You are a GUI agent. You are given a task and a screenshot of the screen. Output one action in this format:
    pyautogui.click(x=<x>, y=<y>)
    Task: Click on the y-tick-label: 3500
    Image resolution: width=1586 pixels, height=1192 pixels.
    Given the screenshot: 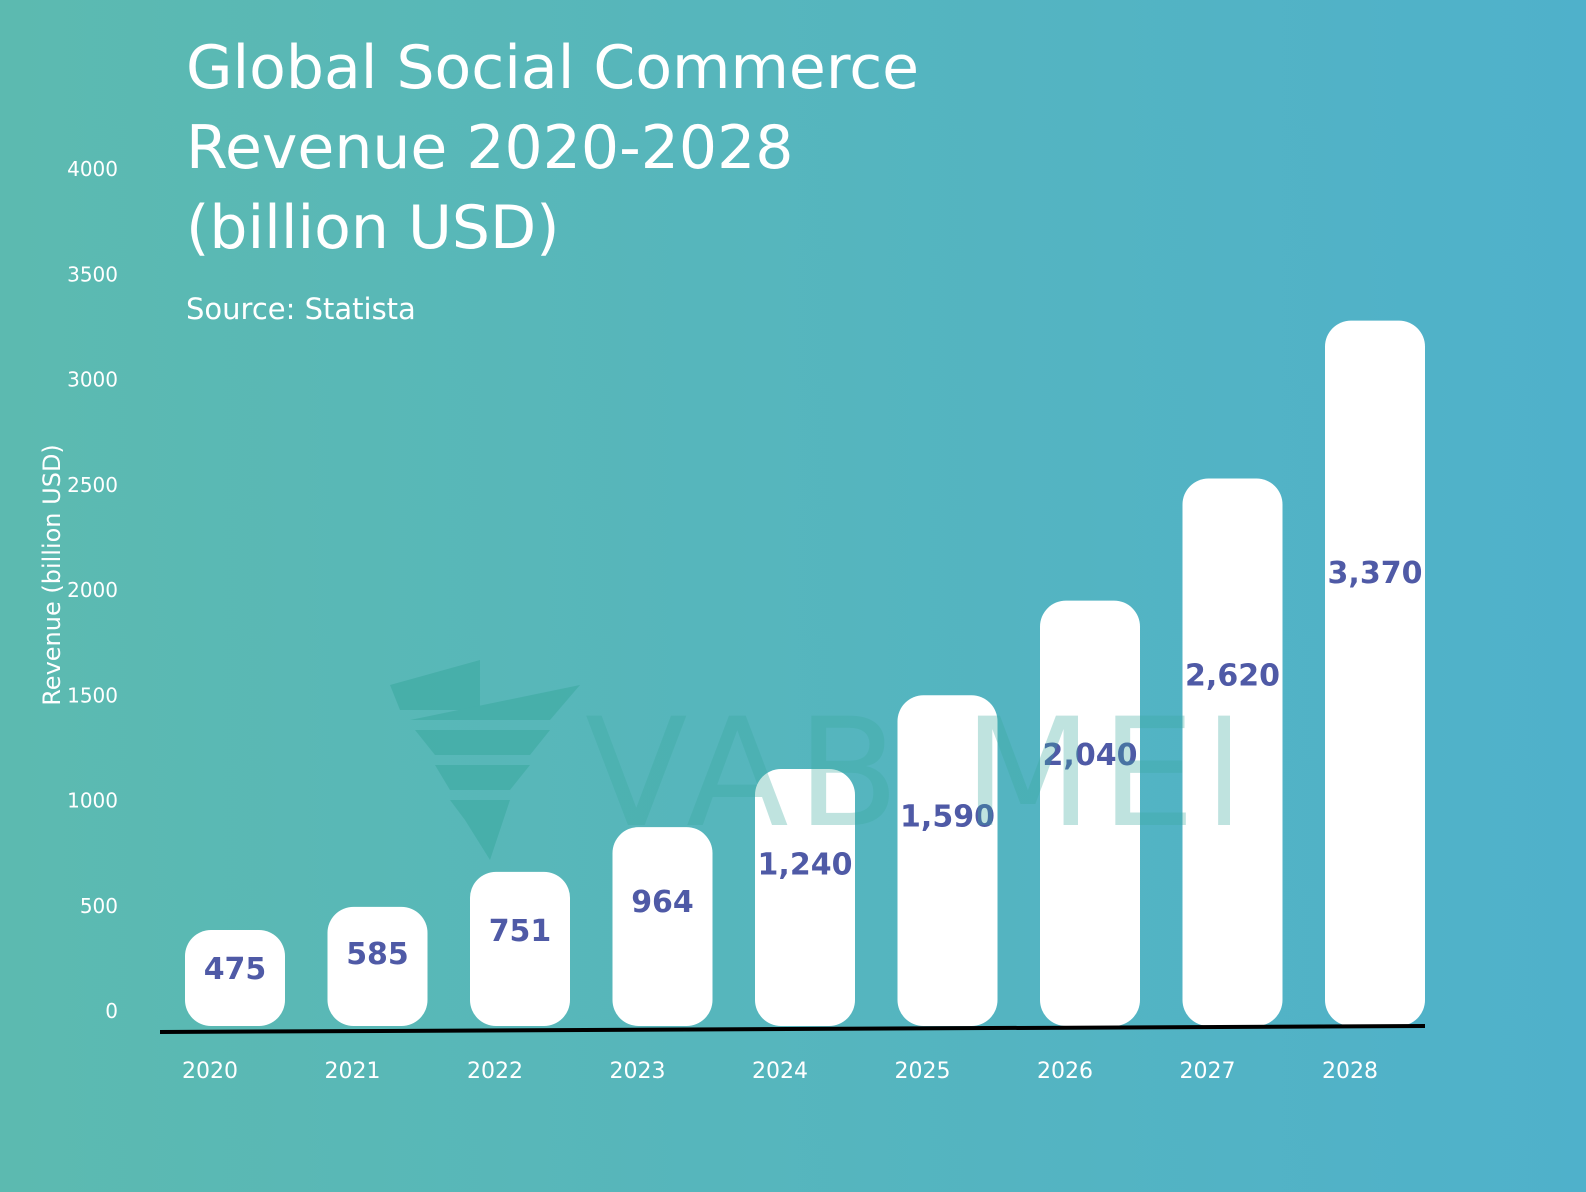 What is the action you would take?
    pyautogui.click(x=92, y=274)
    